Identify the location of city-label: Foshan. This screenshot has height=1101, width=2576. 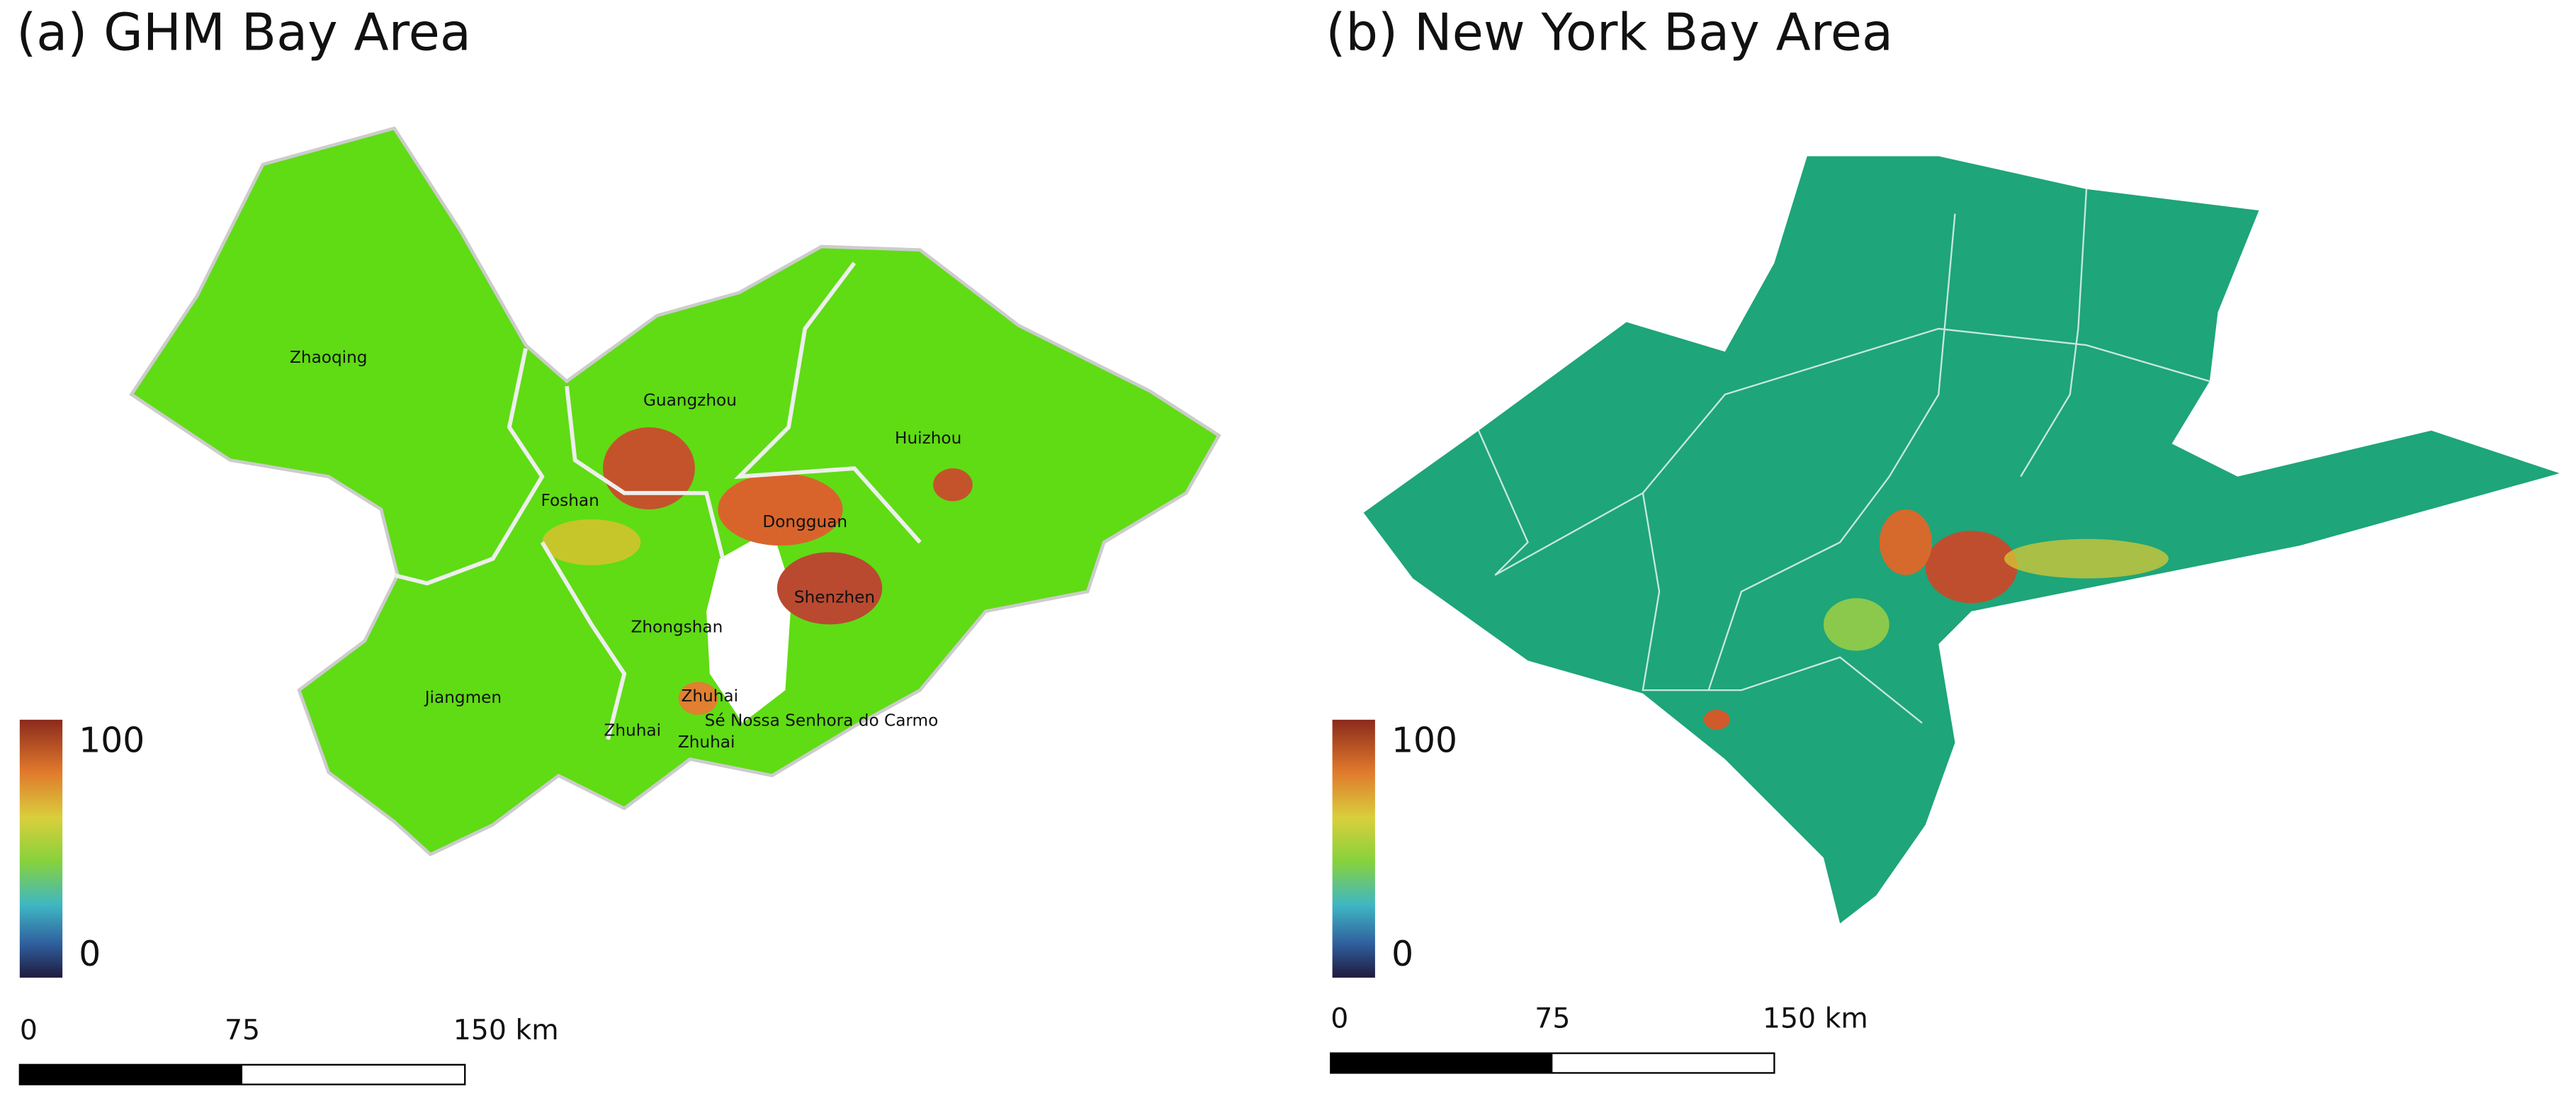
(570, 500).